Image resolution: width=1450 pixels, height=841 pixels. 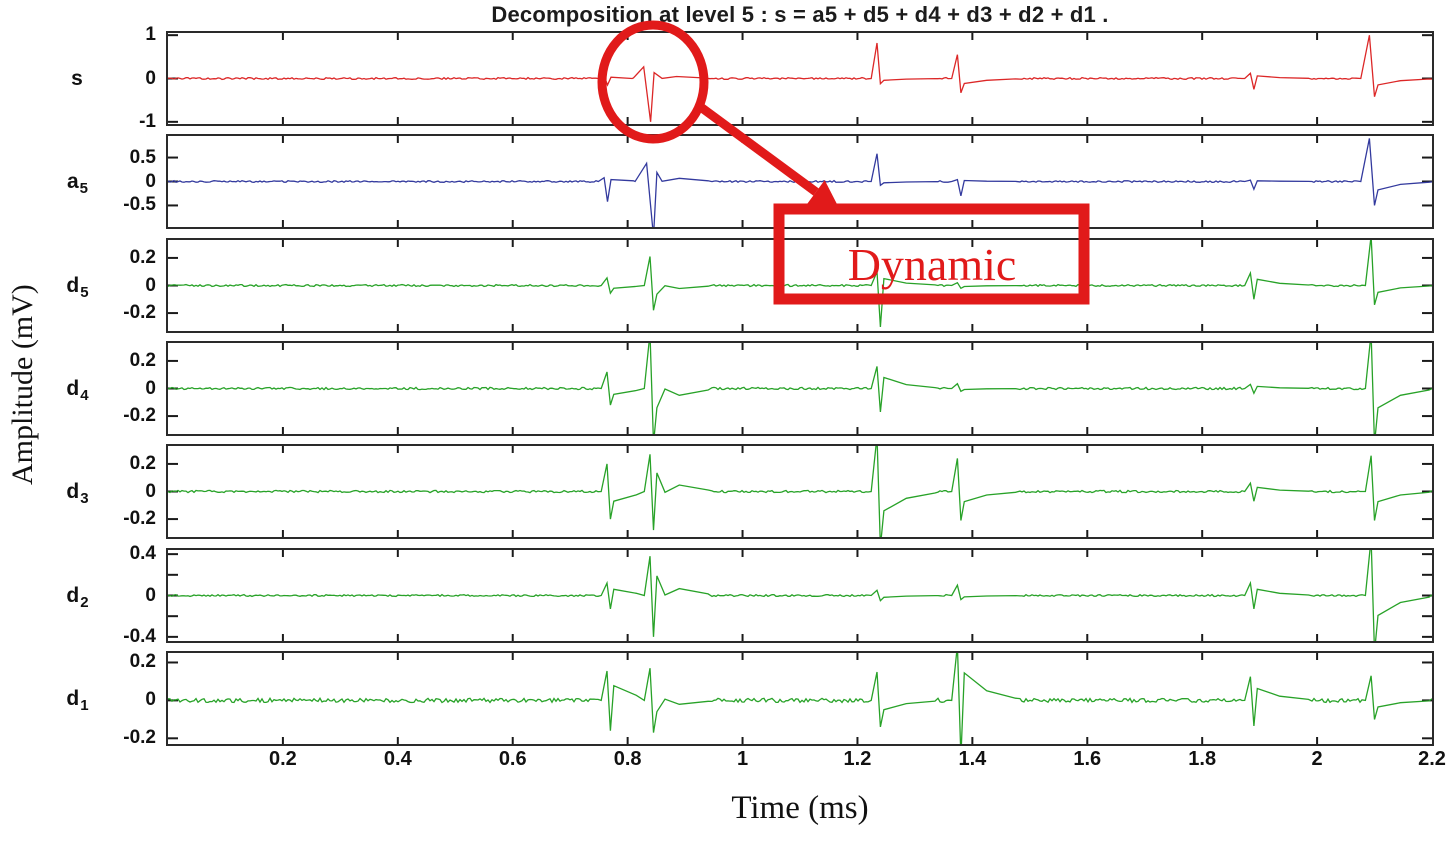 I want to click on signal-panel-d5, so click(x=800, y=285).